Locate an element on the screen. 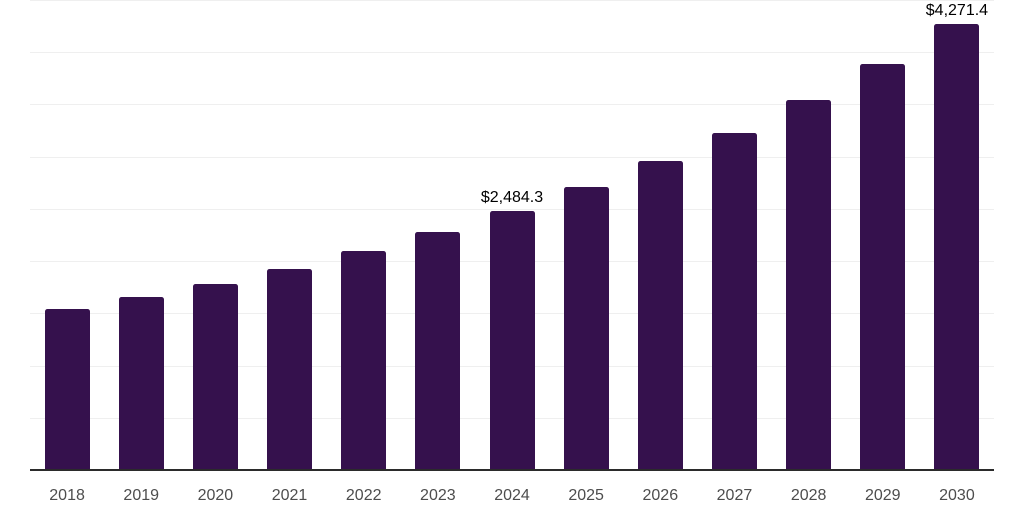 This screenshot has width=1024, height=512. bar-2028 is located at coordinates (809, 284).